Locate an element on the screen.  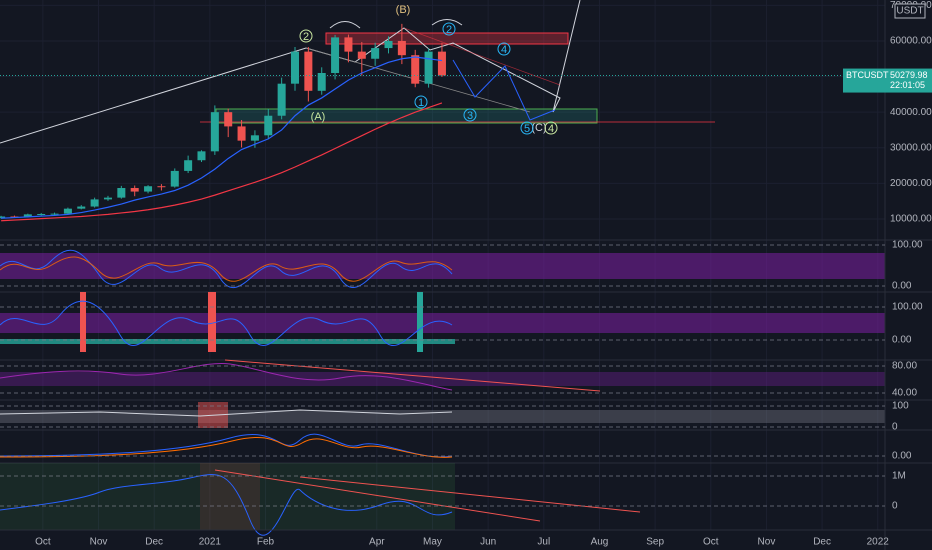
panel-tick-label: 1M is located at coordinates (899, 476).